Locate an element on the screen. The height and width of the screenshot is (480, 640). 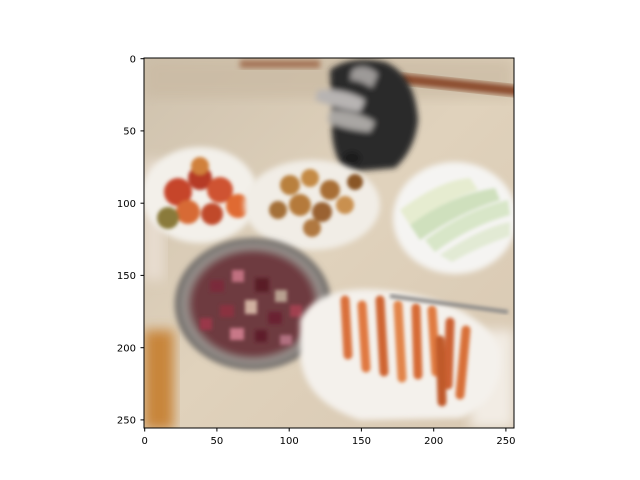
x-tick-label: 100 is located at coordinates (289, 441).